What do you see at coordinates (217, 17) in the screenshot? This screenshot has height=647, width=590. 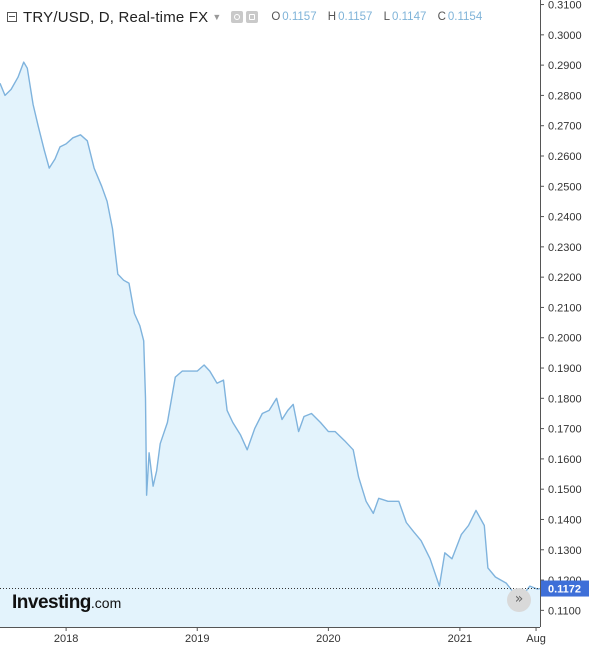 I see `chevron-down-icon: ▼` at bounding box center [217, 17].